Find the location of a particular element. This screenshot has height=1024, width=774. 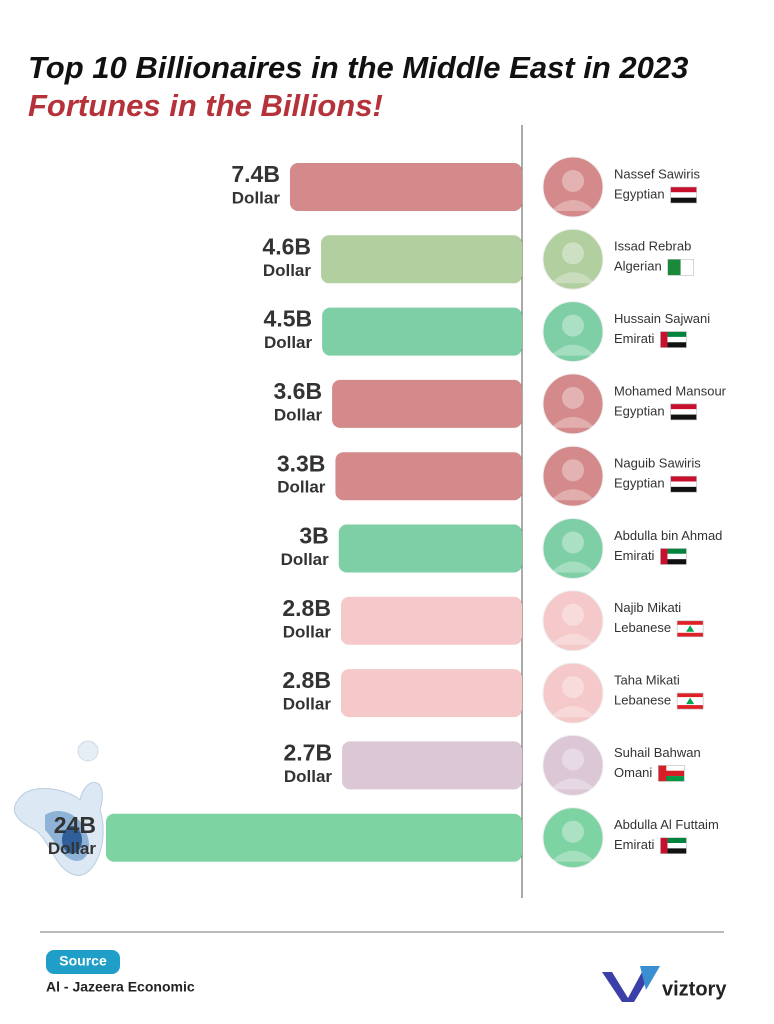

value-label: 3.6B is located at coordinates (298, 391).